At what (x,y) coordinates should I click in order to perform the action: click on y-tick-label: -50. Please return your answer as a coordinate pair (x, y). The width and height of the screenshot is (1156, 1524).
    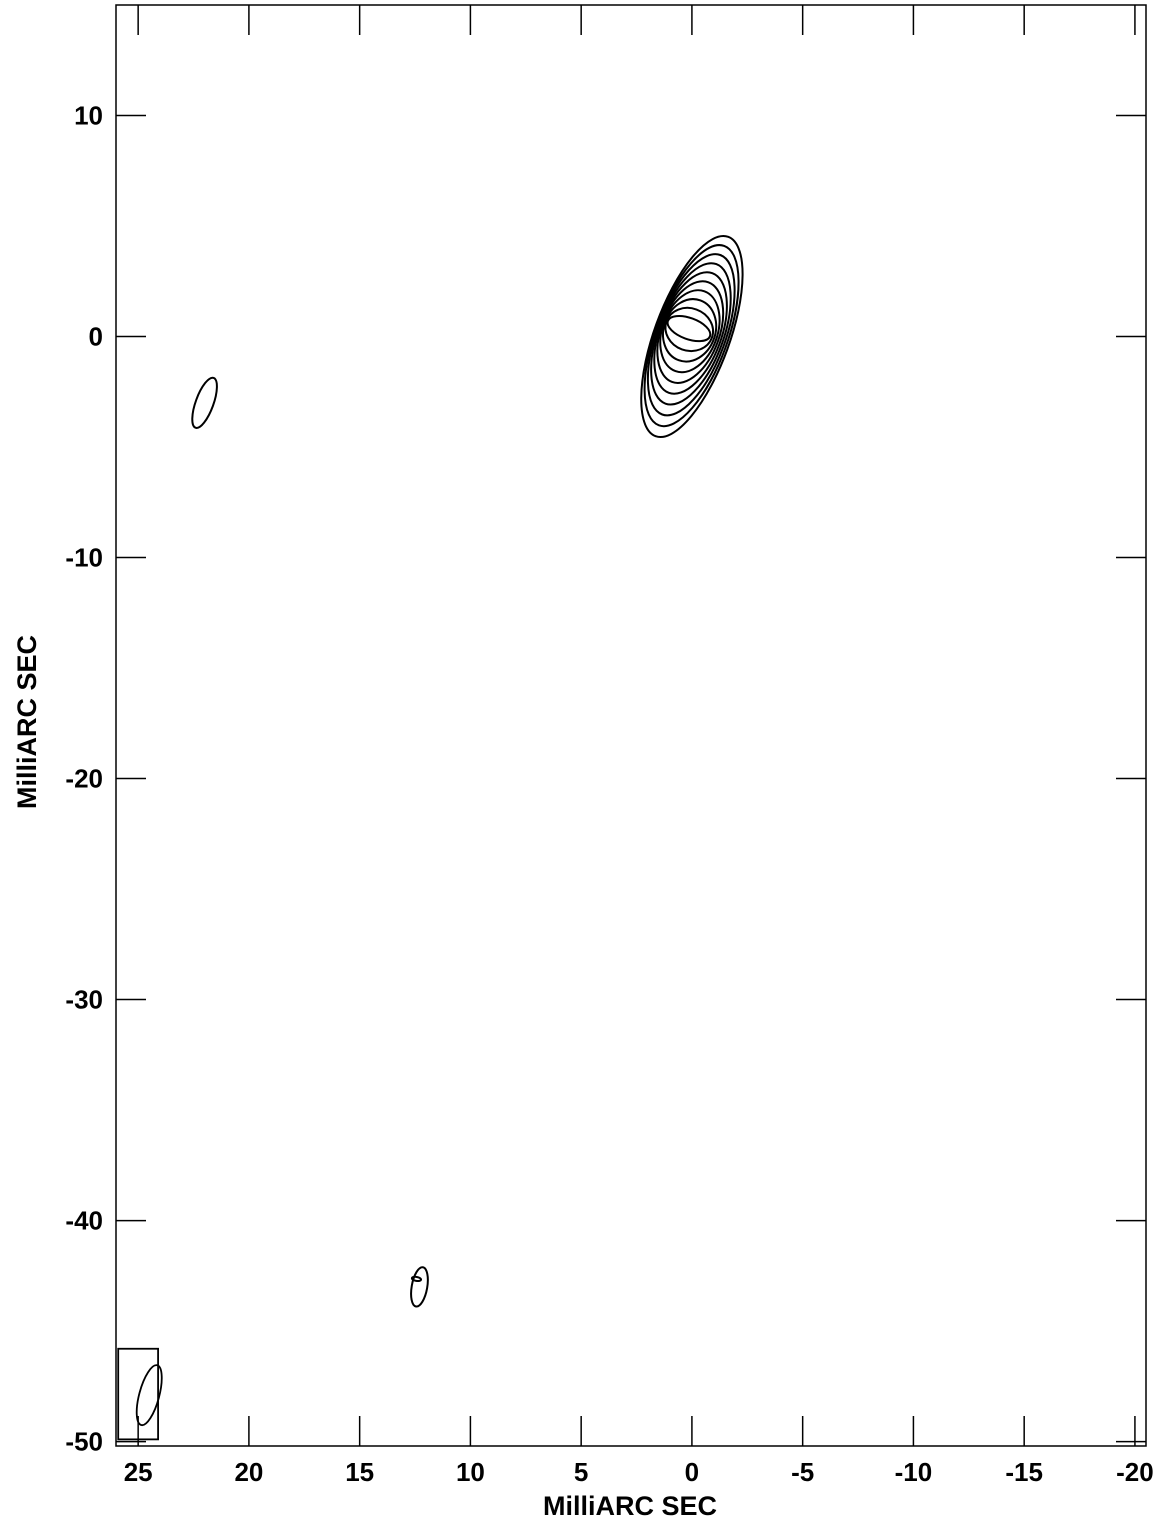
    Looking at the image, I should click on (84, 1442).